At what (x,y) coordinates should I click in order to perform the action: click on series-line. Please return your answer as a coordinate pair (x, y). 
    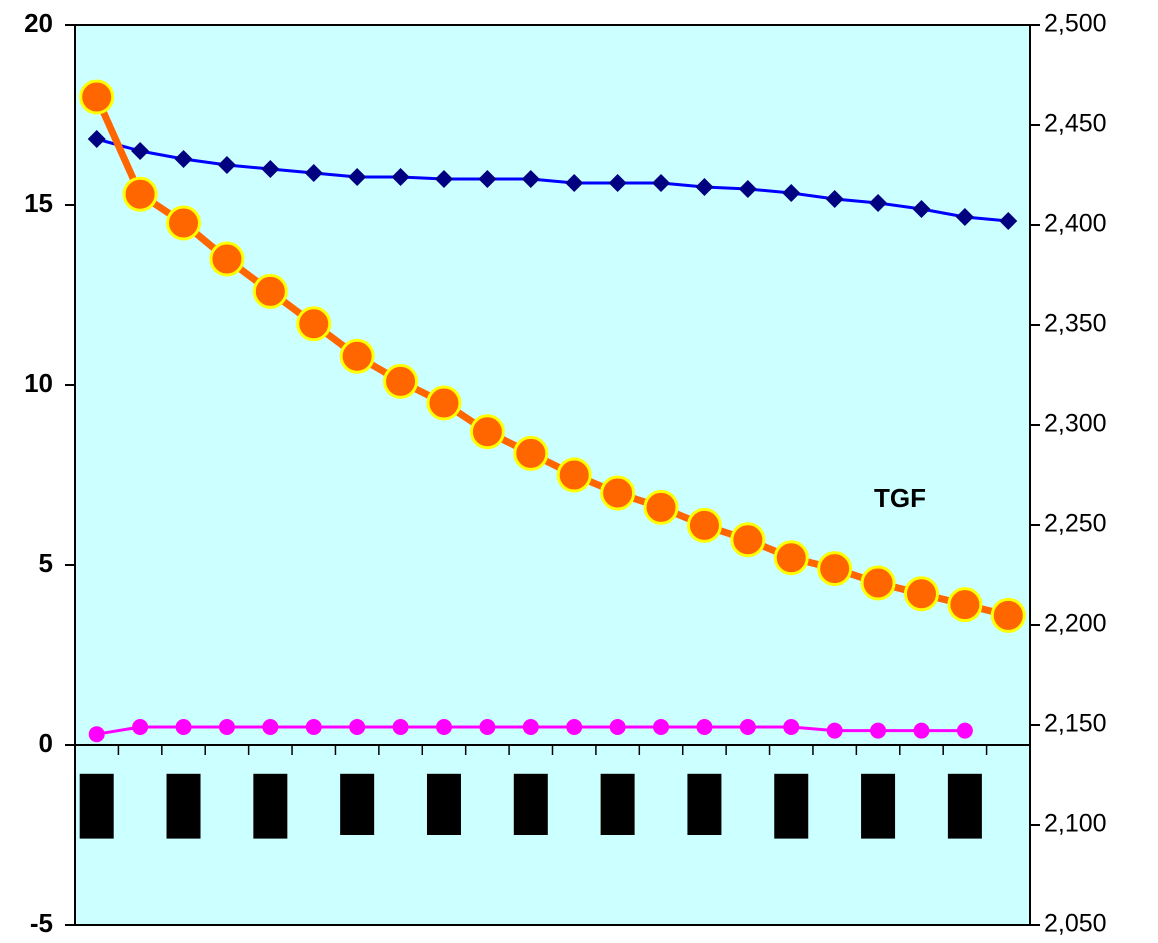
    Looking at the image, I should click on (552, 180).